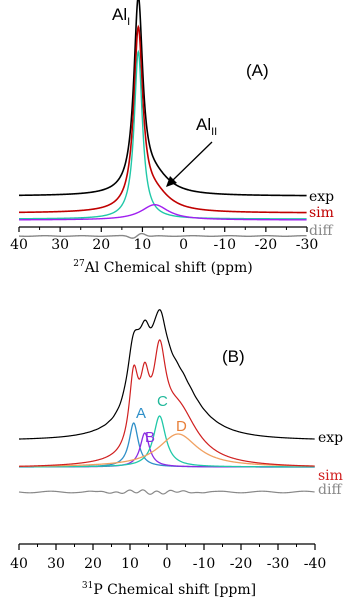 Image resolution: width=361 pixels, height=598 pixels. Describe the element at coordinates (174, 590) in the screenshot. I see `x-axis-label-main: P Chemical shift [ppm]` at that location.